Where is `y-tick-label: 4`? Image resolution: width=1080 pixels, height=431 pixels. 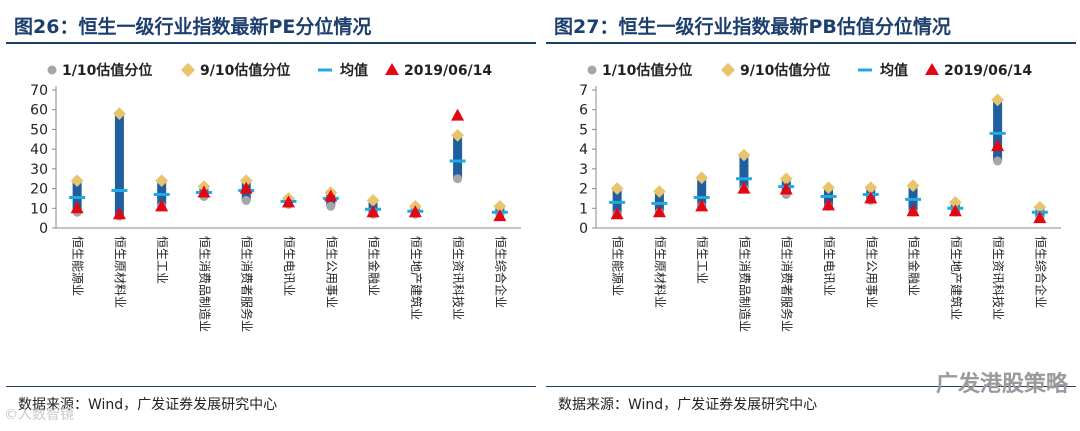
y-tick-label: 4 is located at coordinates (583, 150).